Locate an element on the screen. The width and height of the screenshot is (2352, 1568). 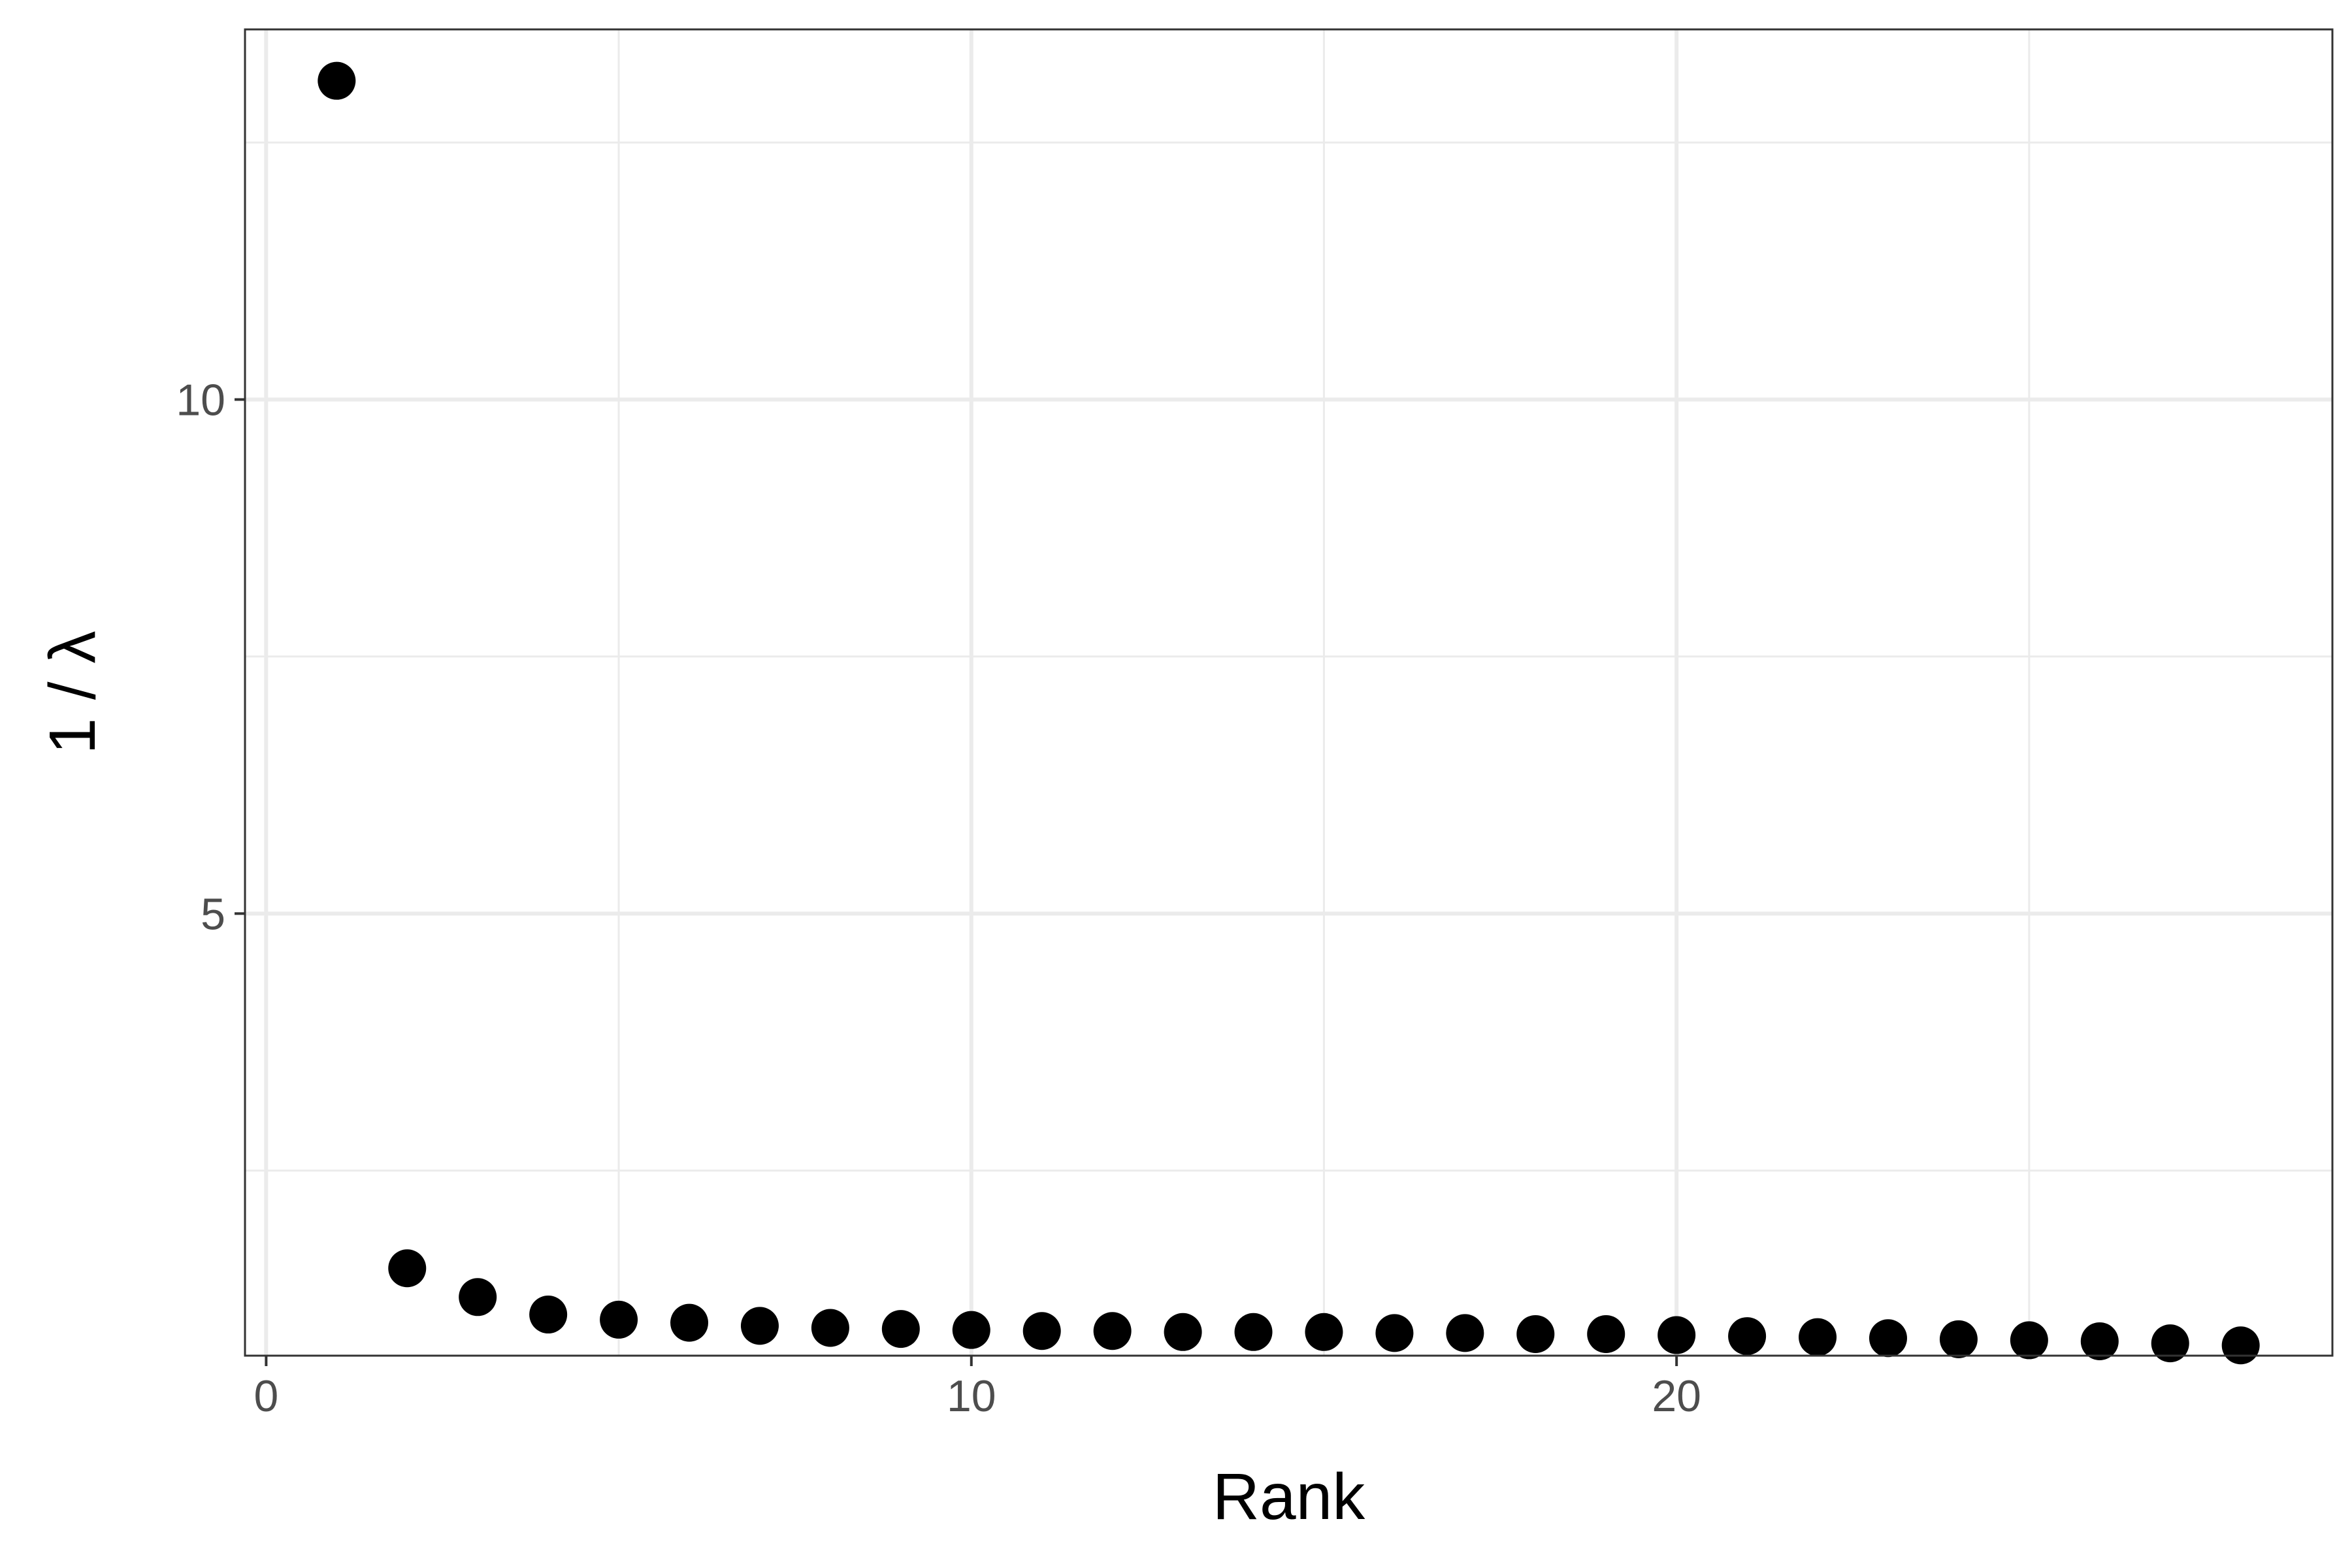
y-tick-label: 10 is located at coordinates (200, 400).